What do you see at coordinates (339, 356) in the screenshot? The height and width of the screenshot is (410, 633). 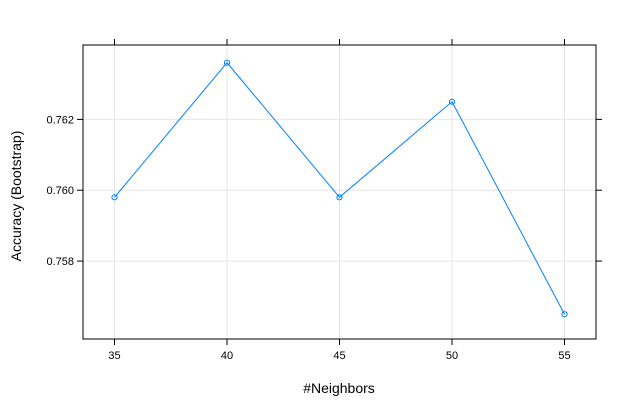 I see `x-tick-label: 45` at bounding box center [339, 356].